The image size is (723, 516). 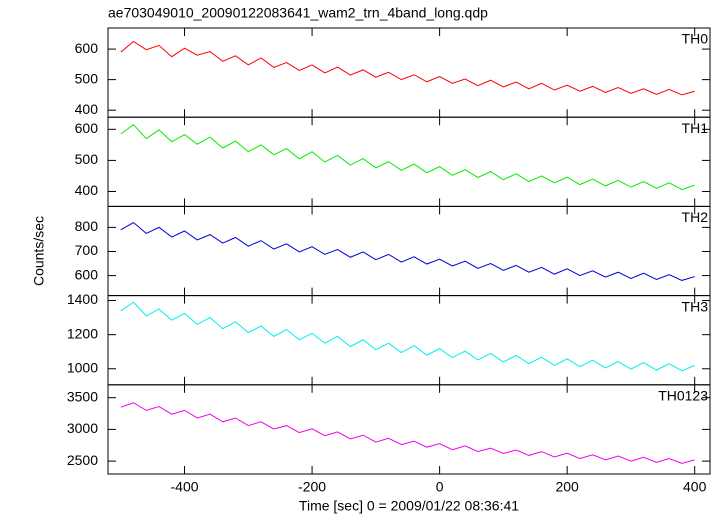 I want to click on panel-label: TH3, so click(x=695, y=306).